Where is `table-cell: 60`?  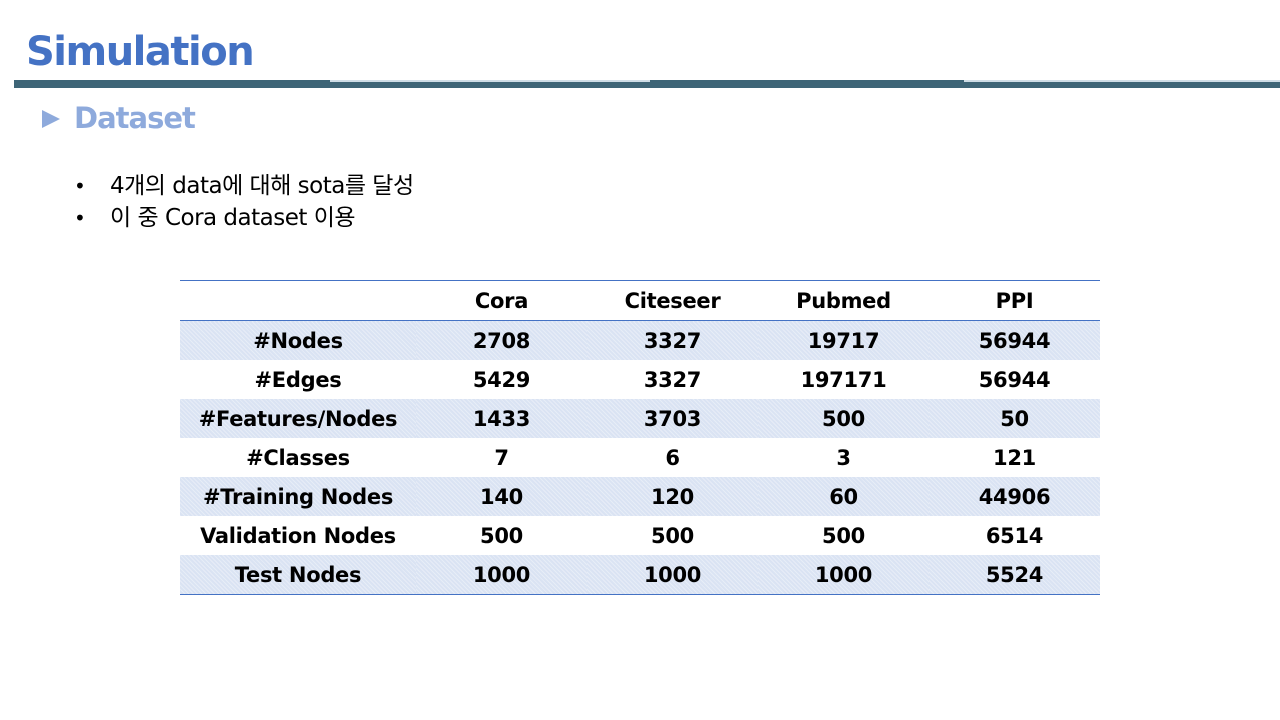 table-cell: 60 is located at coordinates (843, 496).